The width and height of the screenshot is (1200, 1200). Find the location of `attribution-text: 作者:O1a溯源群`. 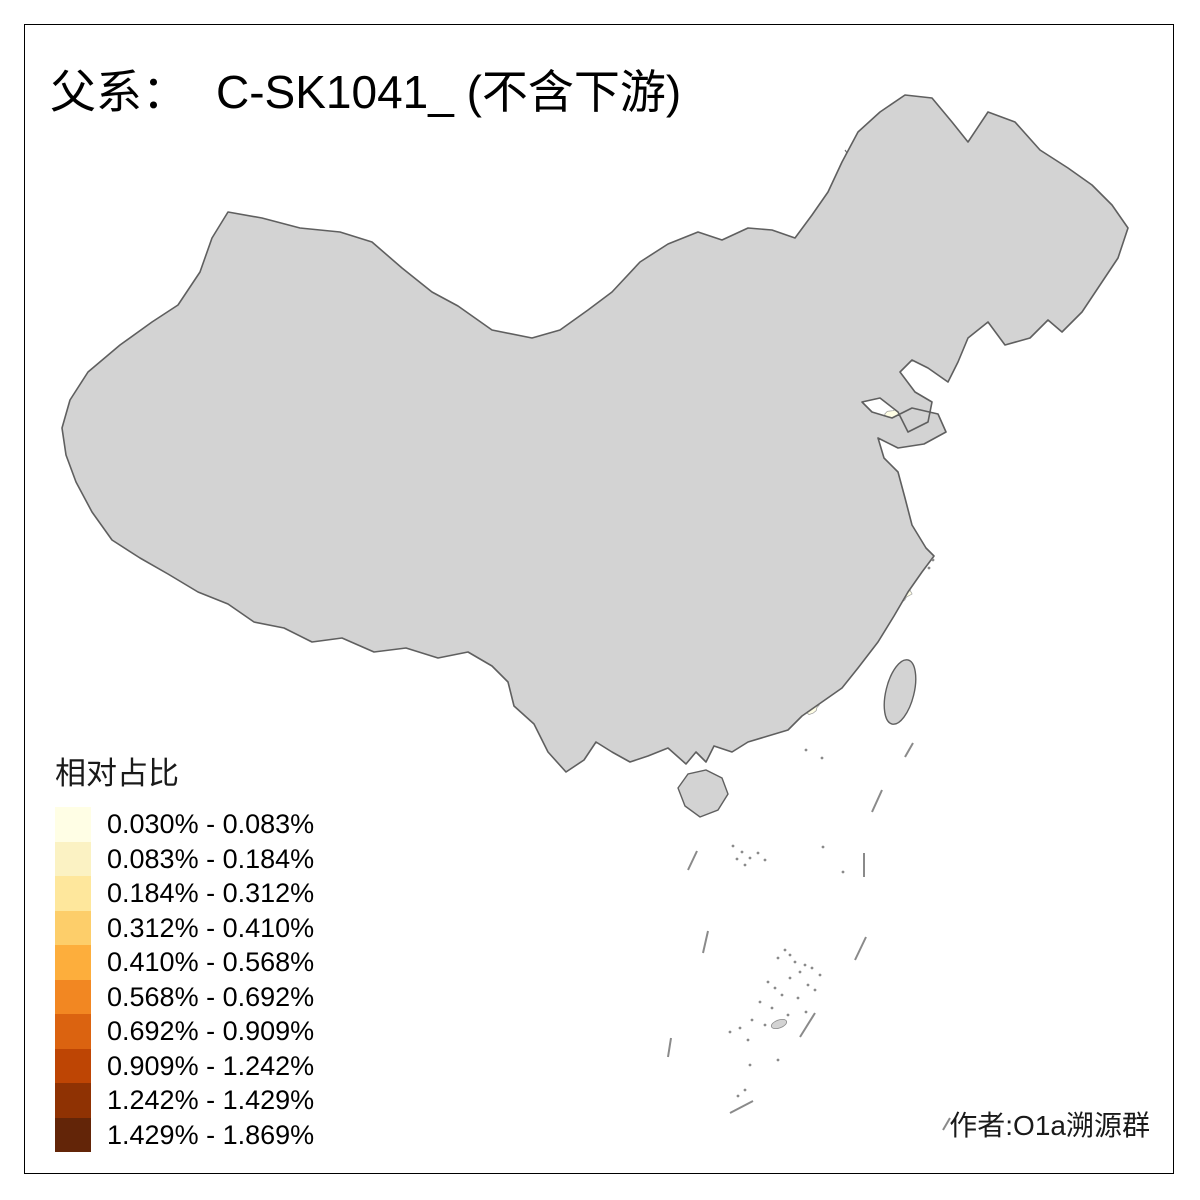

attribution-text: 作者:O1a溯源群 is located at coordinates (1049, 1125).